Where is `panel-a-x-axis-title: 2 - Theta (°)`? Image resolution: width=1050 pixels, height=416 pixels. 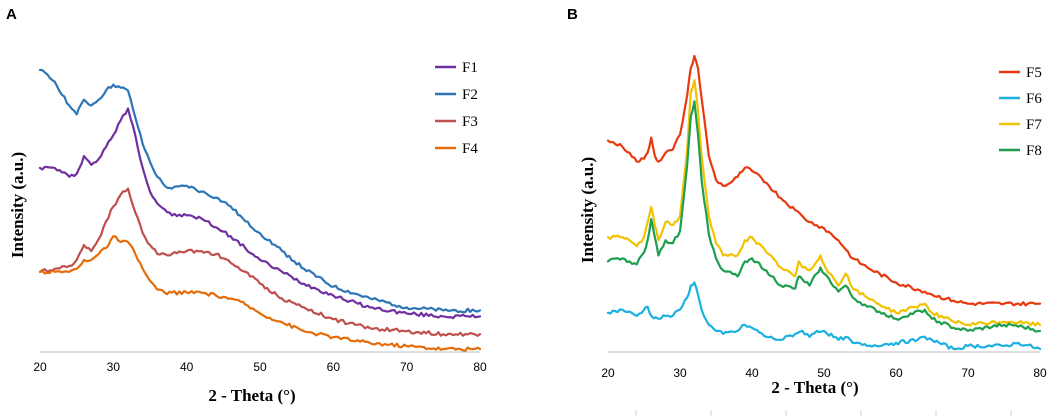
panel-a-x-axis-title: 2 - Theta (°) is located at coordinates (251, 395).